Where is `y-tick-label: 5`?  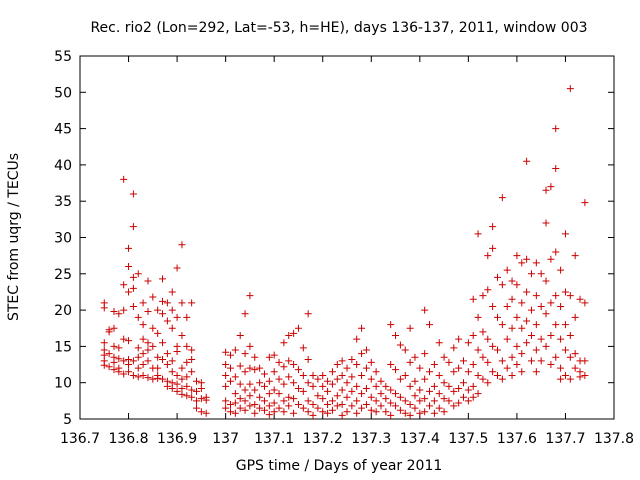 y-tick-label: 5 is located at coordinates (67, 420).